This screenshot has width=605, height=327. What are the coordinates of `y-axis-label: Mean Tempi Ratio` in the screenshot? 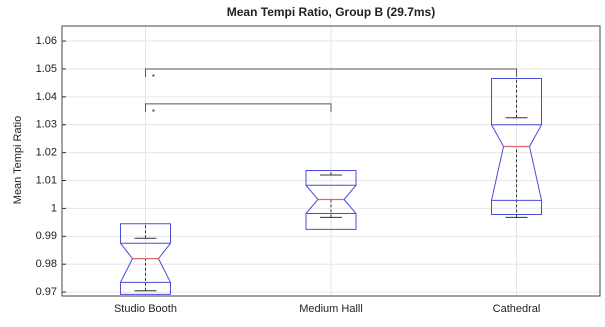 It's located at (18, 160).